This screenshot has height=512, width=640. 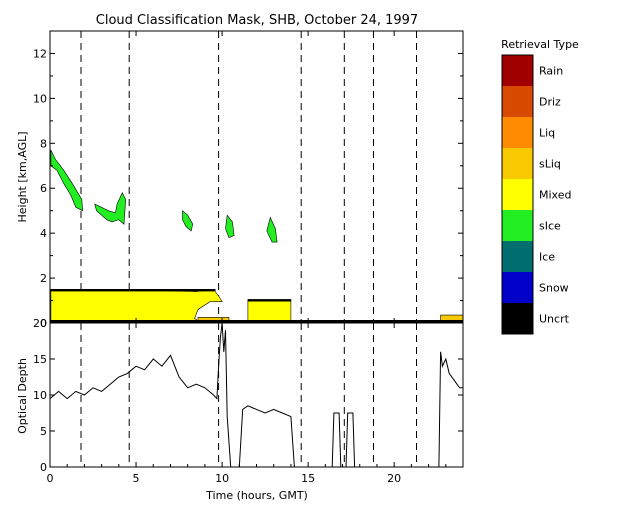 What do you see at coordinates (308, 478) in the screenshot?
I see `x-tick-label: 15` at bounding box center [308, 478].